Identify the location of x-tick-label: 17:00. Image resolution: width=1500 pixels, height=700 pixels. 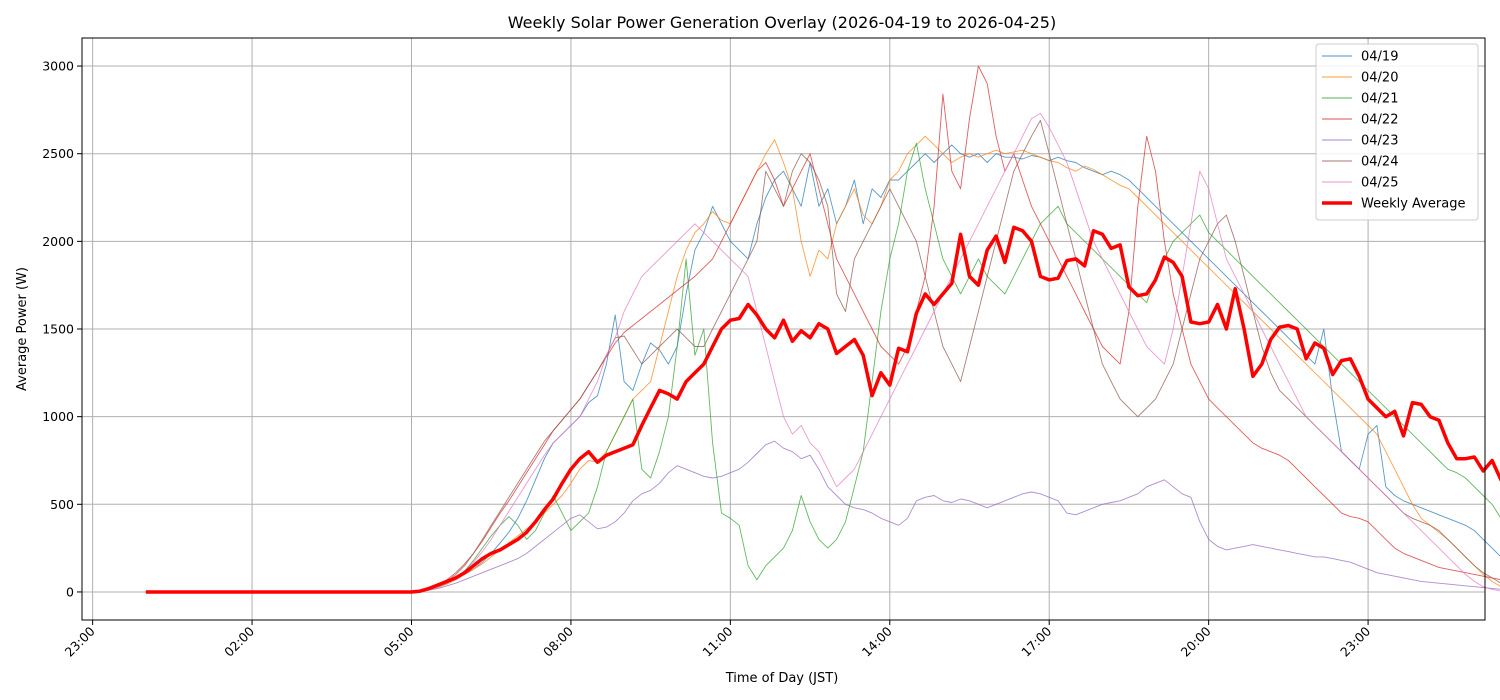
(1036, 641).